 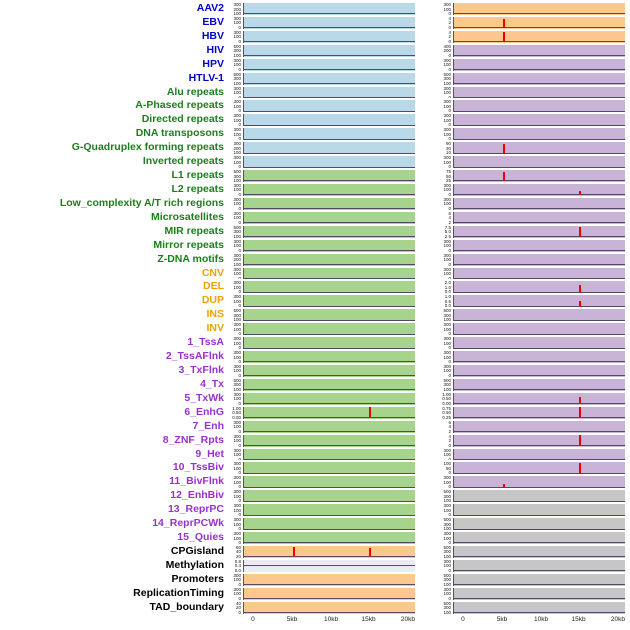 What do you see at coordinates (235, 608) in the screenshot?
I see `y-axis-ticks: 40 20 0` at bounding box center [235, 608].